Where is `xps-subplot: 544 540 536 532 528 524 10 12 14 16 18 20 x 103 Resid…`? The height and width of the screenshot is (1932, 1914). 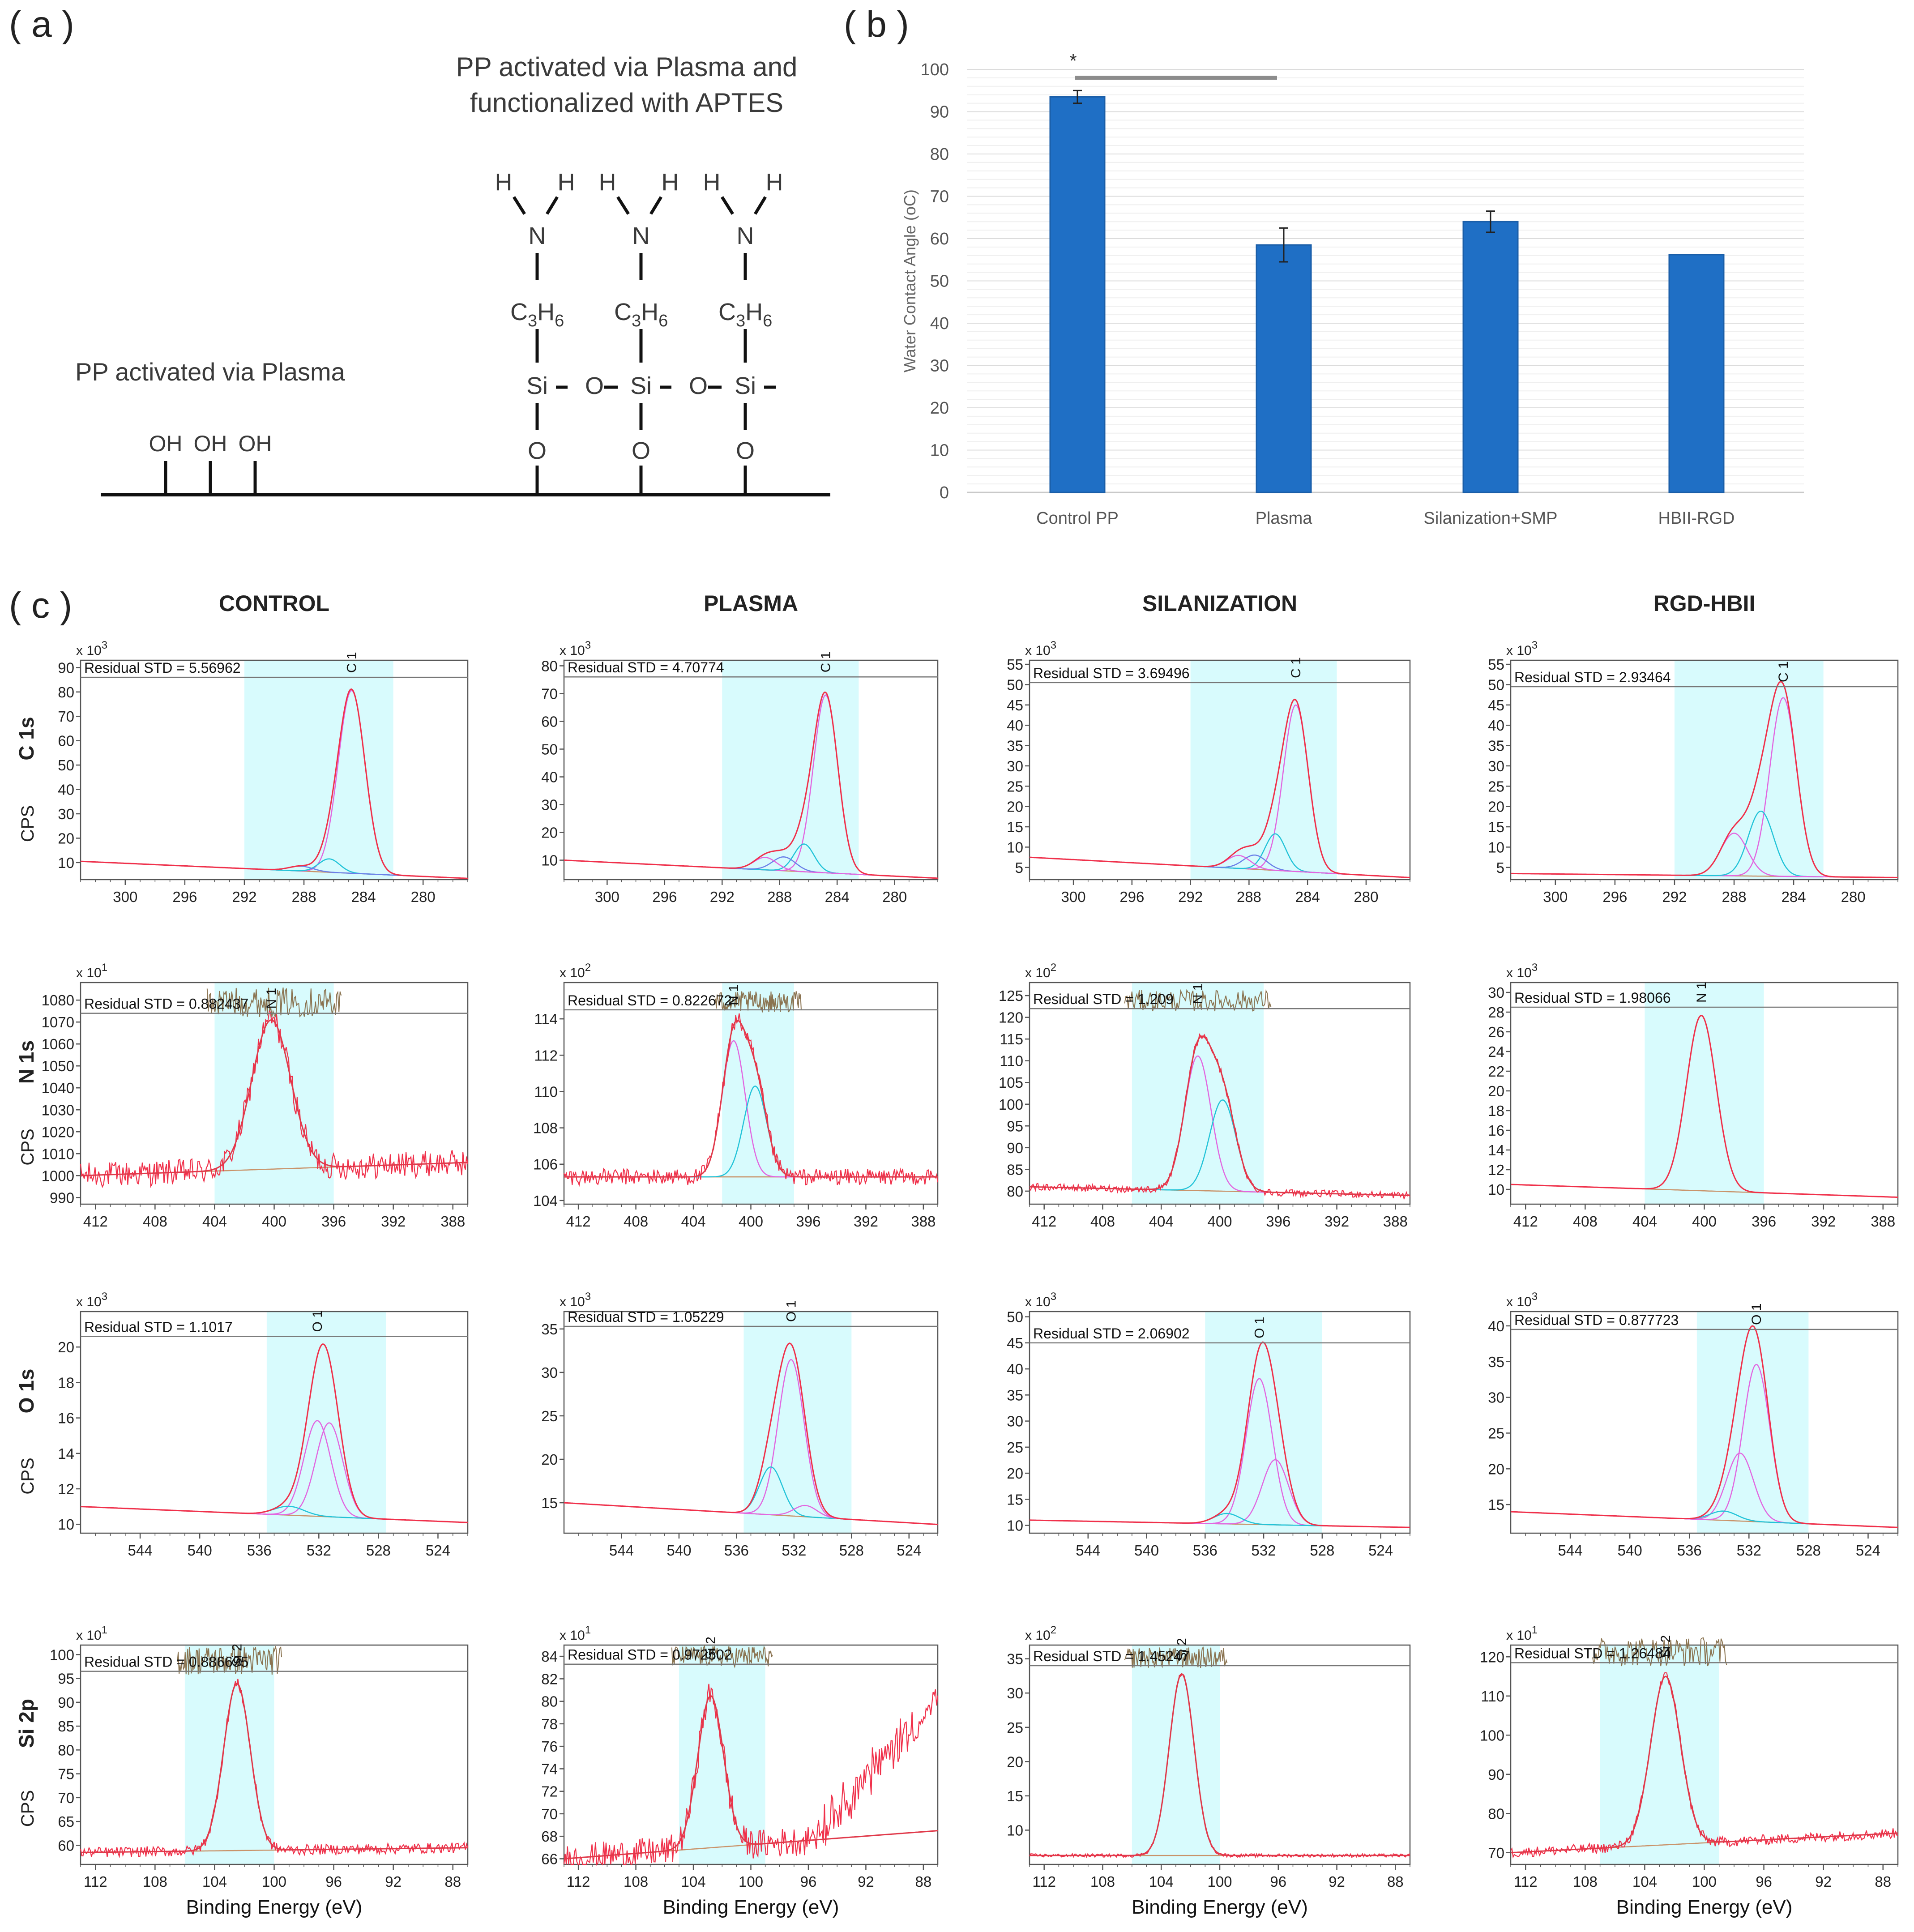
xps-subplot: 544 540 536 532 528 524 10 12 14 16 18 20 x 103 Resid… is located at coordinates (263, 1425).